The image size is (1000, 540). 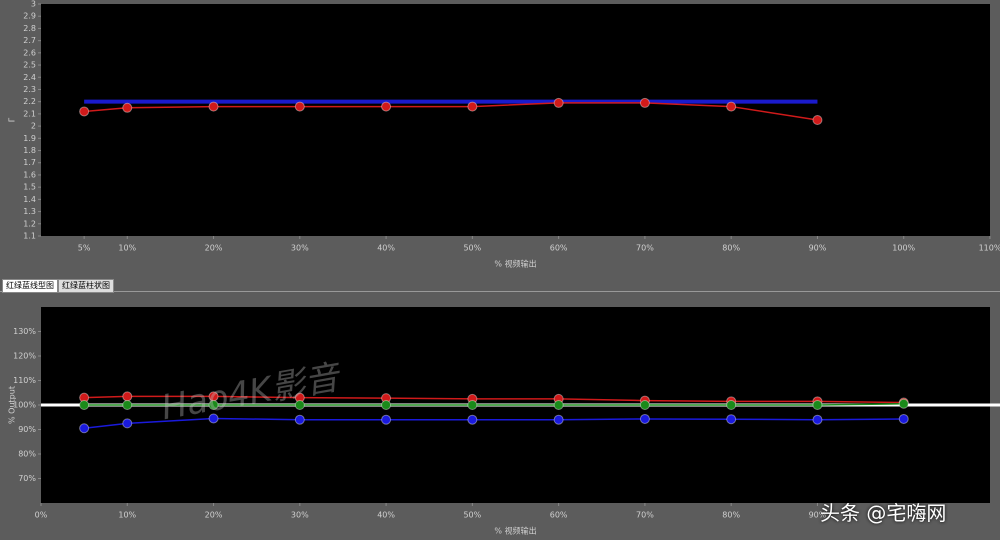 I want to click on y-tick-label: 1.3, so click(x=29, y=211).